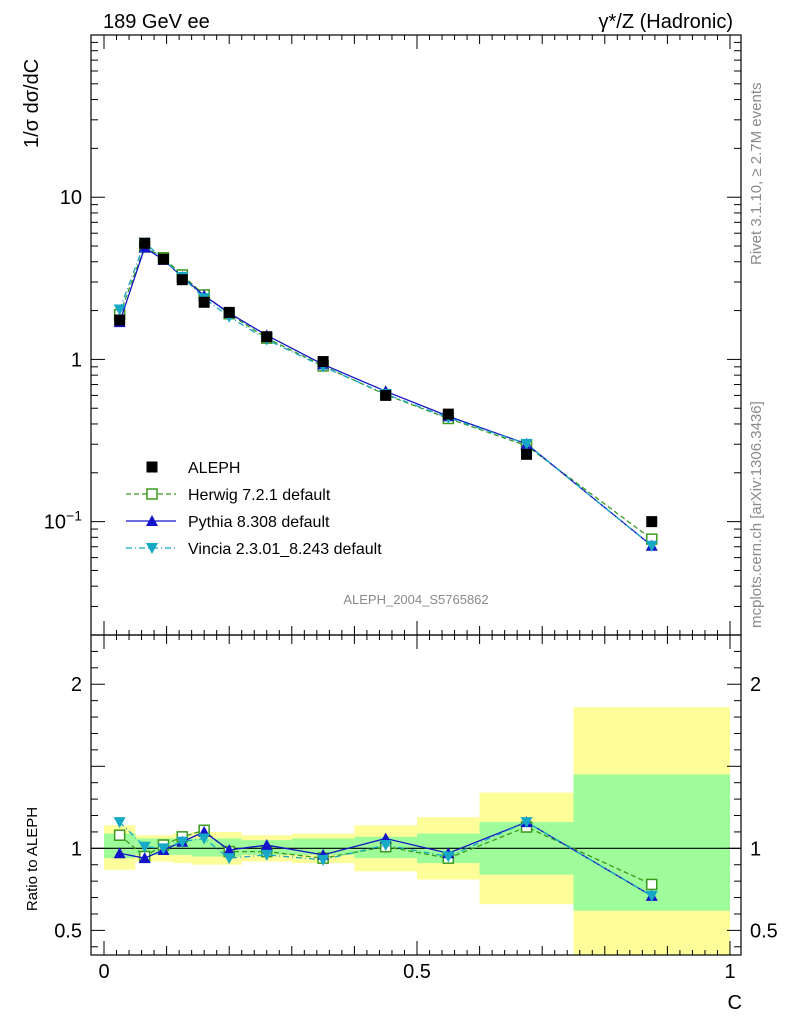 This screenshot has width=786, height=1024. I want to click on y-axis-label-bottom: Ratio to ALEPH, so click(32, 859).